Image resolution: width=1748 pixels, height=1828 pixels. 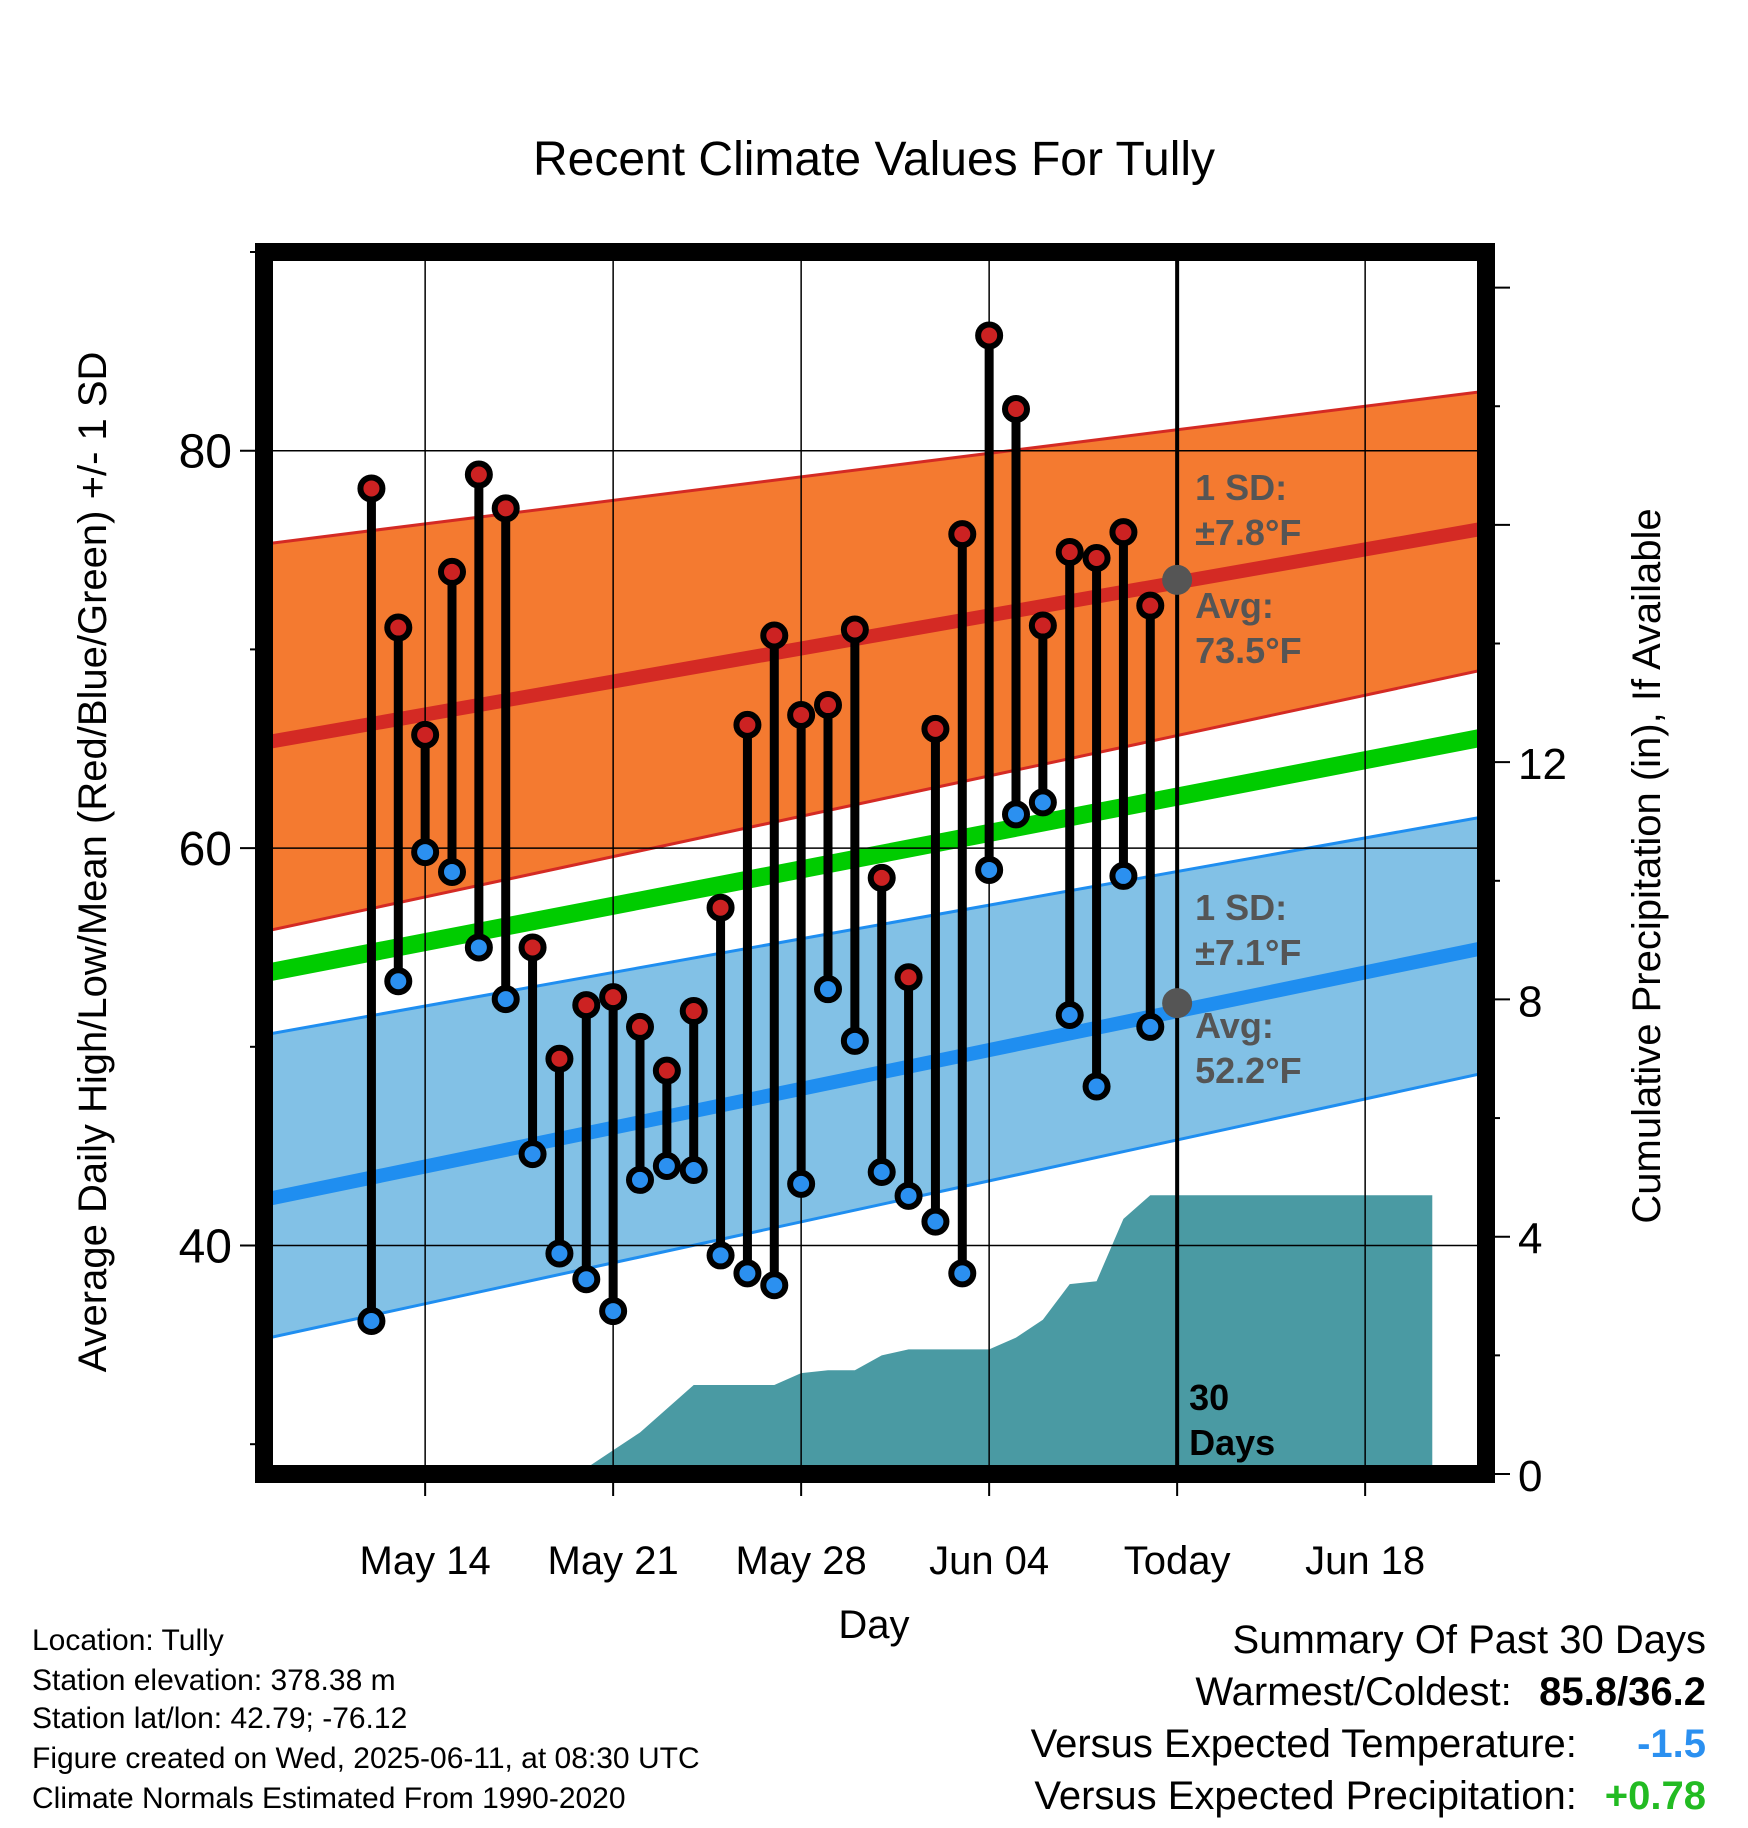 What do you see at coordinates (1177, 1003) in the screenshot?
I see `today-low-marker` at bounding box center [1177, 1003].